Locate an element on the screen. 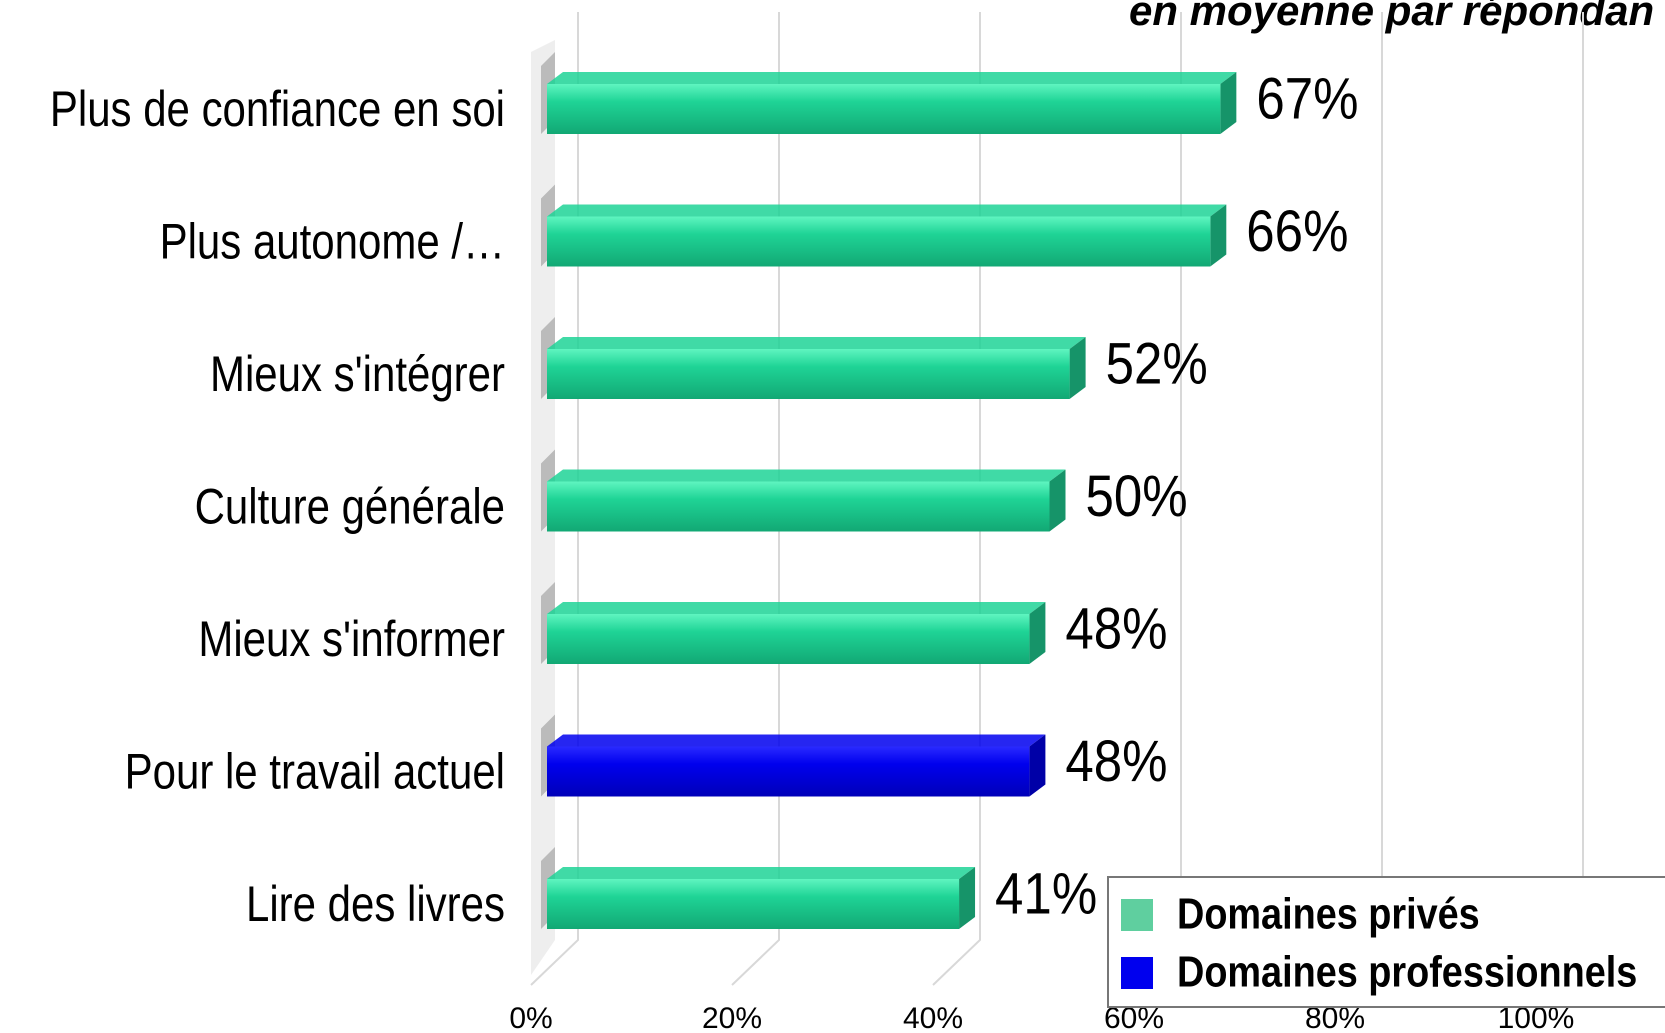 The height and width of the screenshot is (1033, 1665). value-label-group: 66% is located at coordinates (1297, 231).